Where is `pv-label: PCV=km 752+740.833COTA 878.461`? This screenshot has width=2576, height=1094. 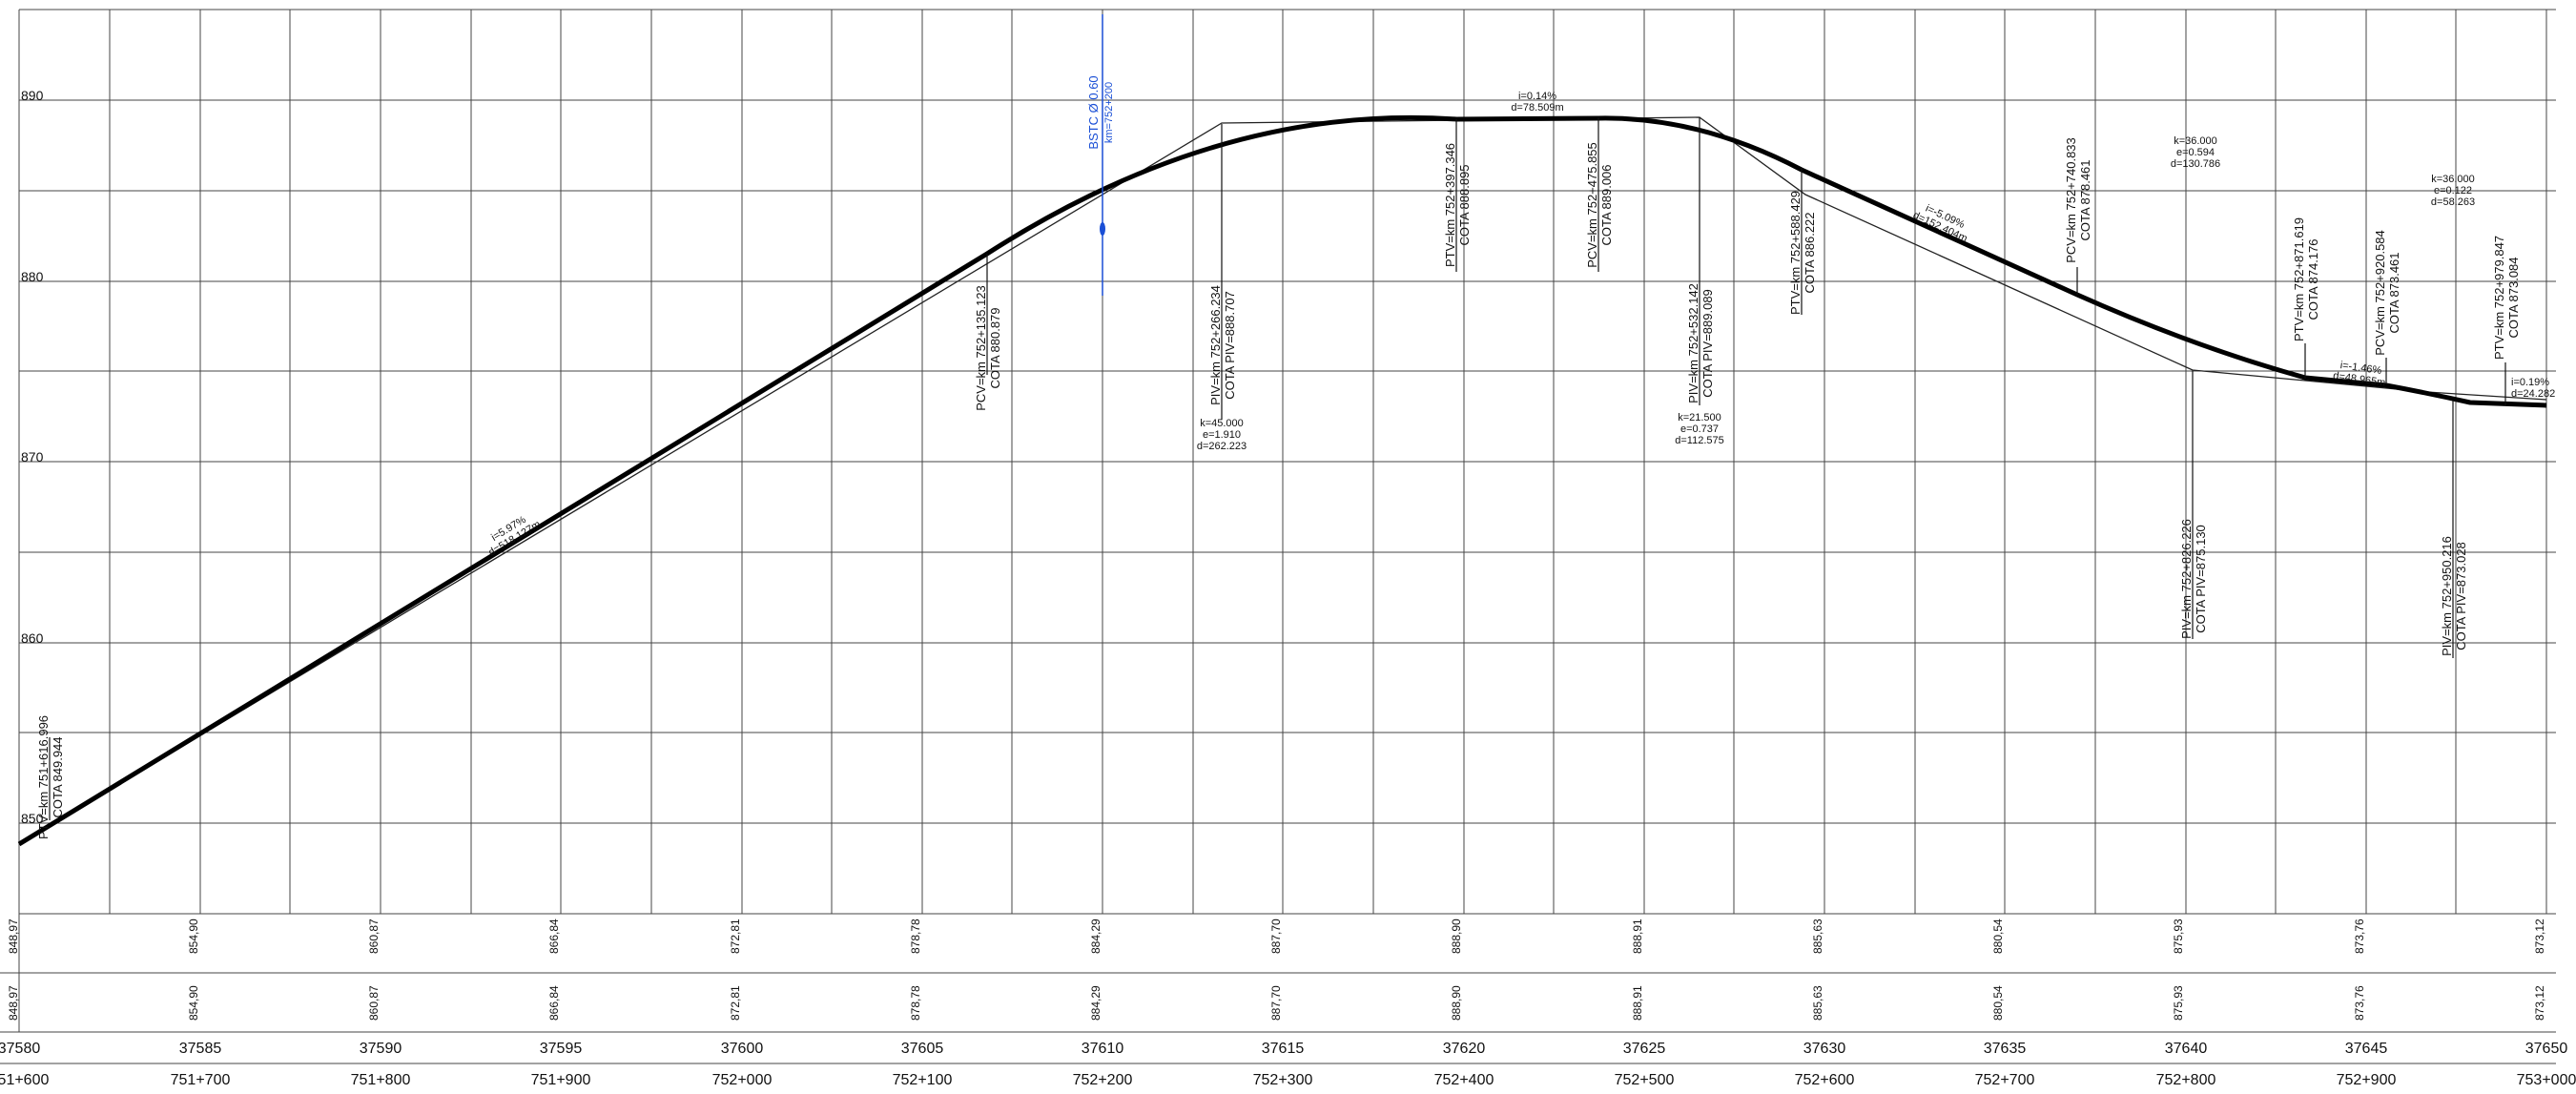
pv-label: PCV=km 752+740.833COTA 878.461 is located at coordinates (2078, 200).